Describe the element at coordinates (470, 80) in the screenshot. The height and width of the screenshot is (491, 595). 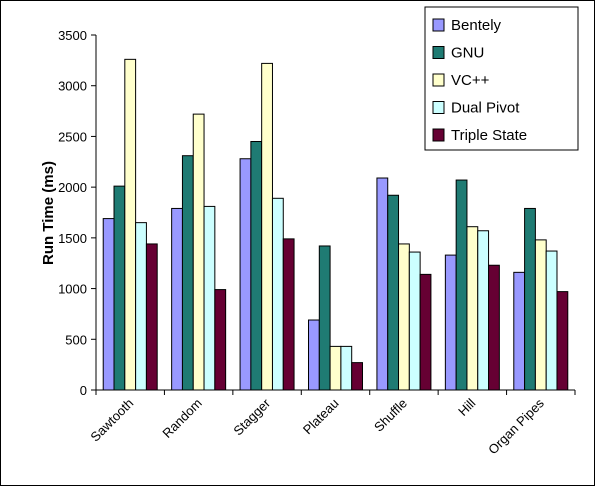
I see `legend-label: VC++` at that location.